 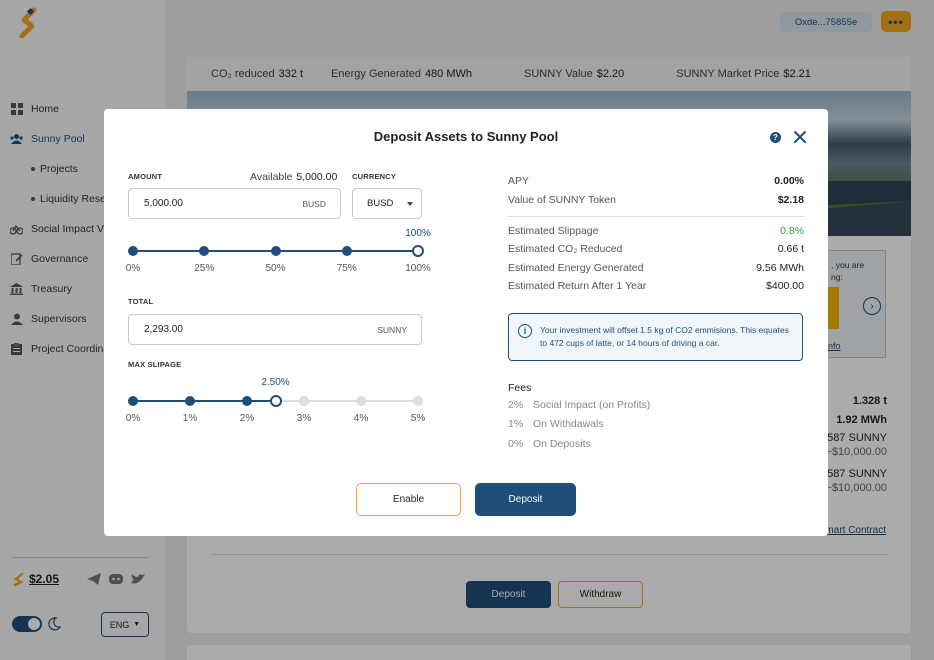 What do you see at coordinates (85, 199) in the screenshot?
I see `sidebar-item-liquidity-reserve: Liquidity Reserve` at bounding box center [85, 199].